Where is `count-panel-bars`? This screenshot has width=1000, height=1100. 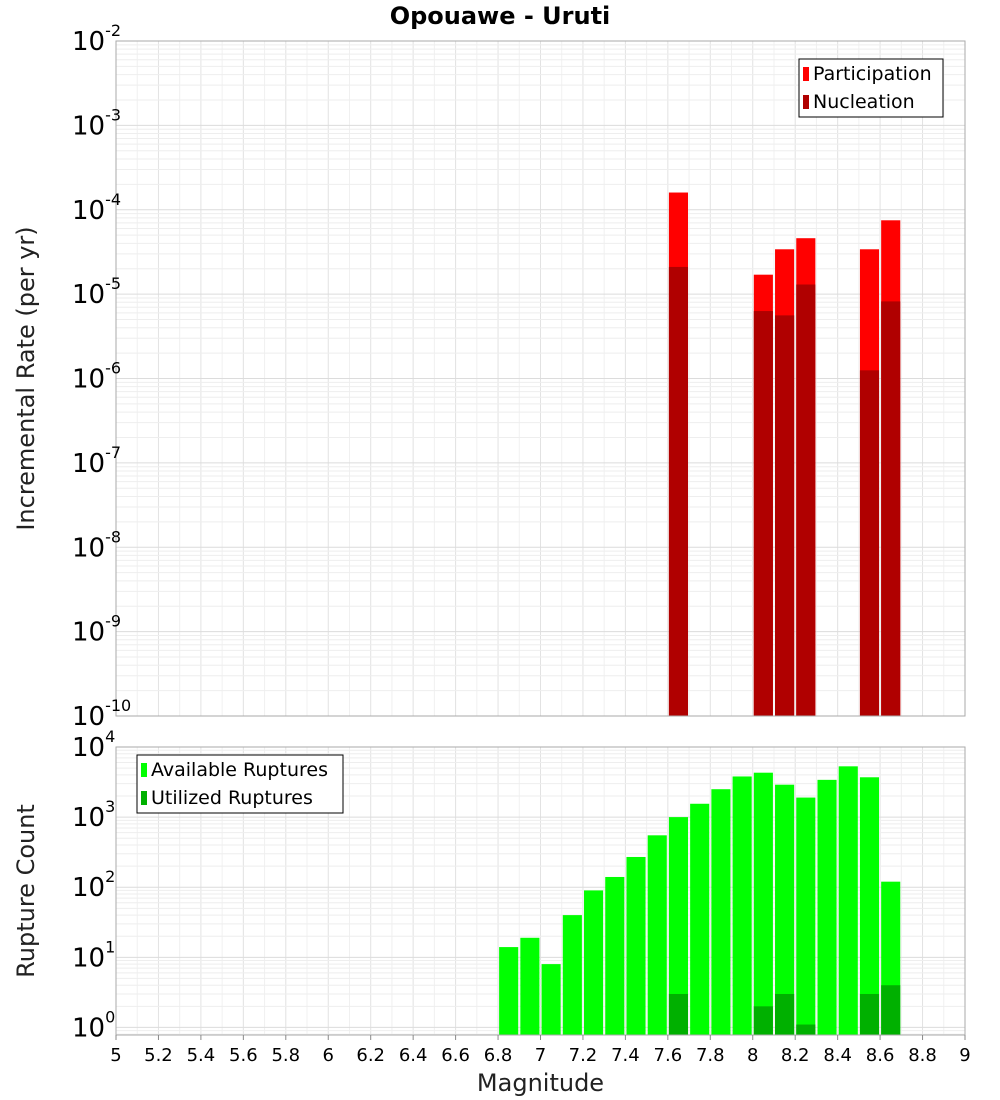
count-panel-bars is located at coordinates (700, 900).